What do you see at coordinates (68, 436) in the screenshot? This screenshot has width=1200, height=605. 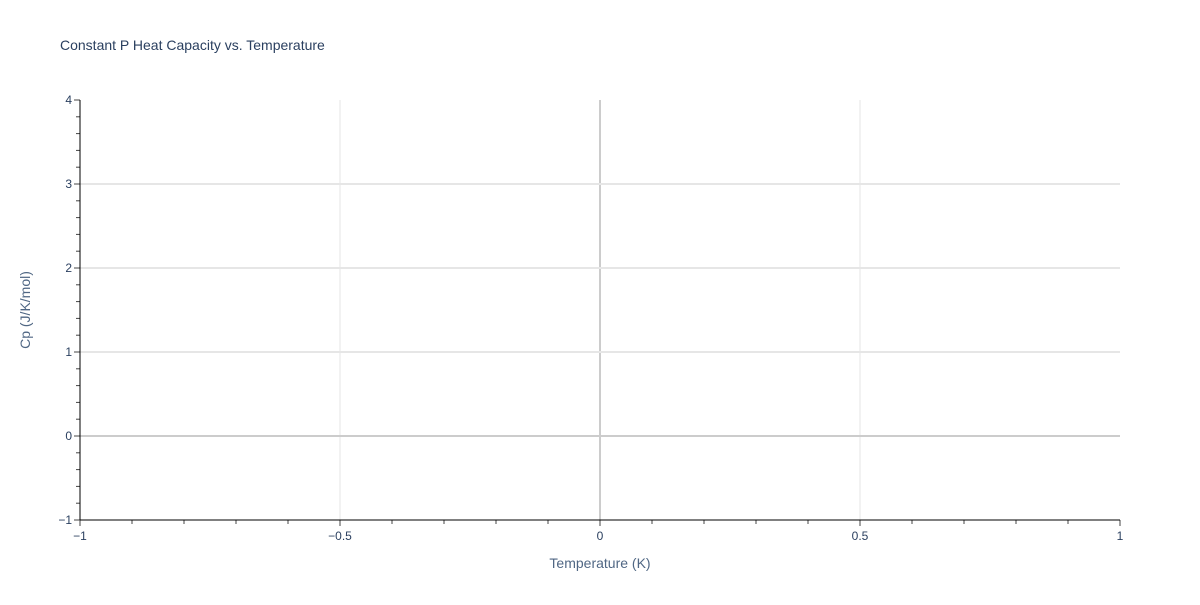 I see `y-tick-label: 0` at bounding box center [68, 436].